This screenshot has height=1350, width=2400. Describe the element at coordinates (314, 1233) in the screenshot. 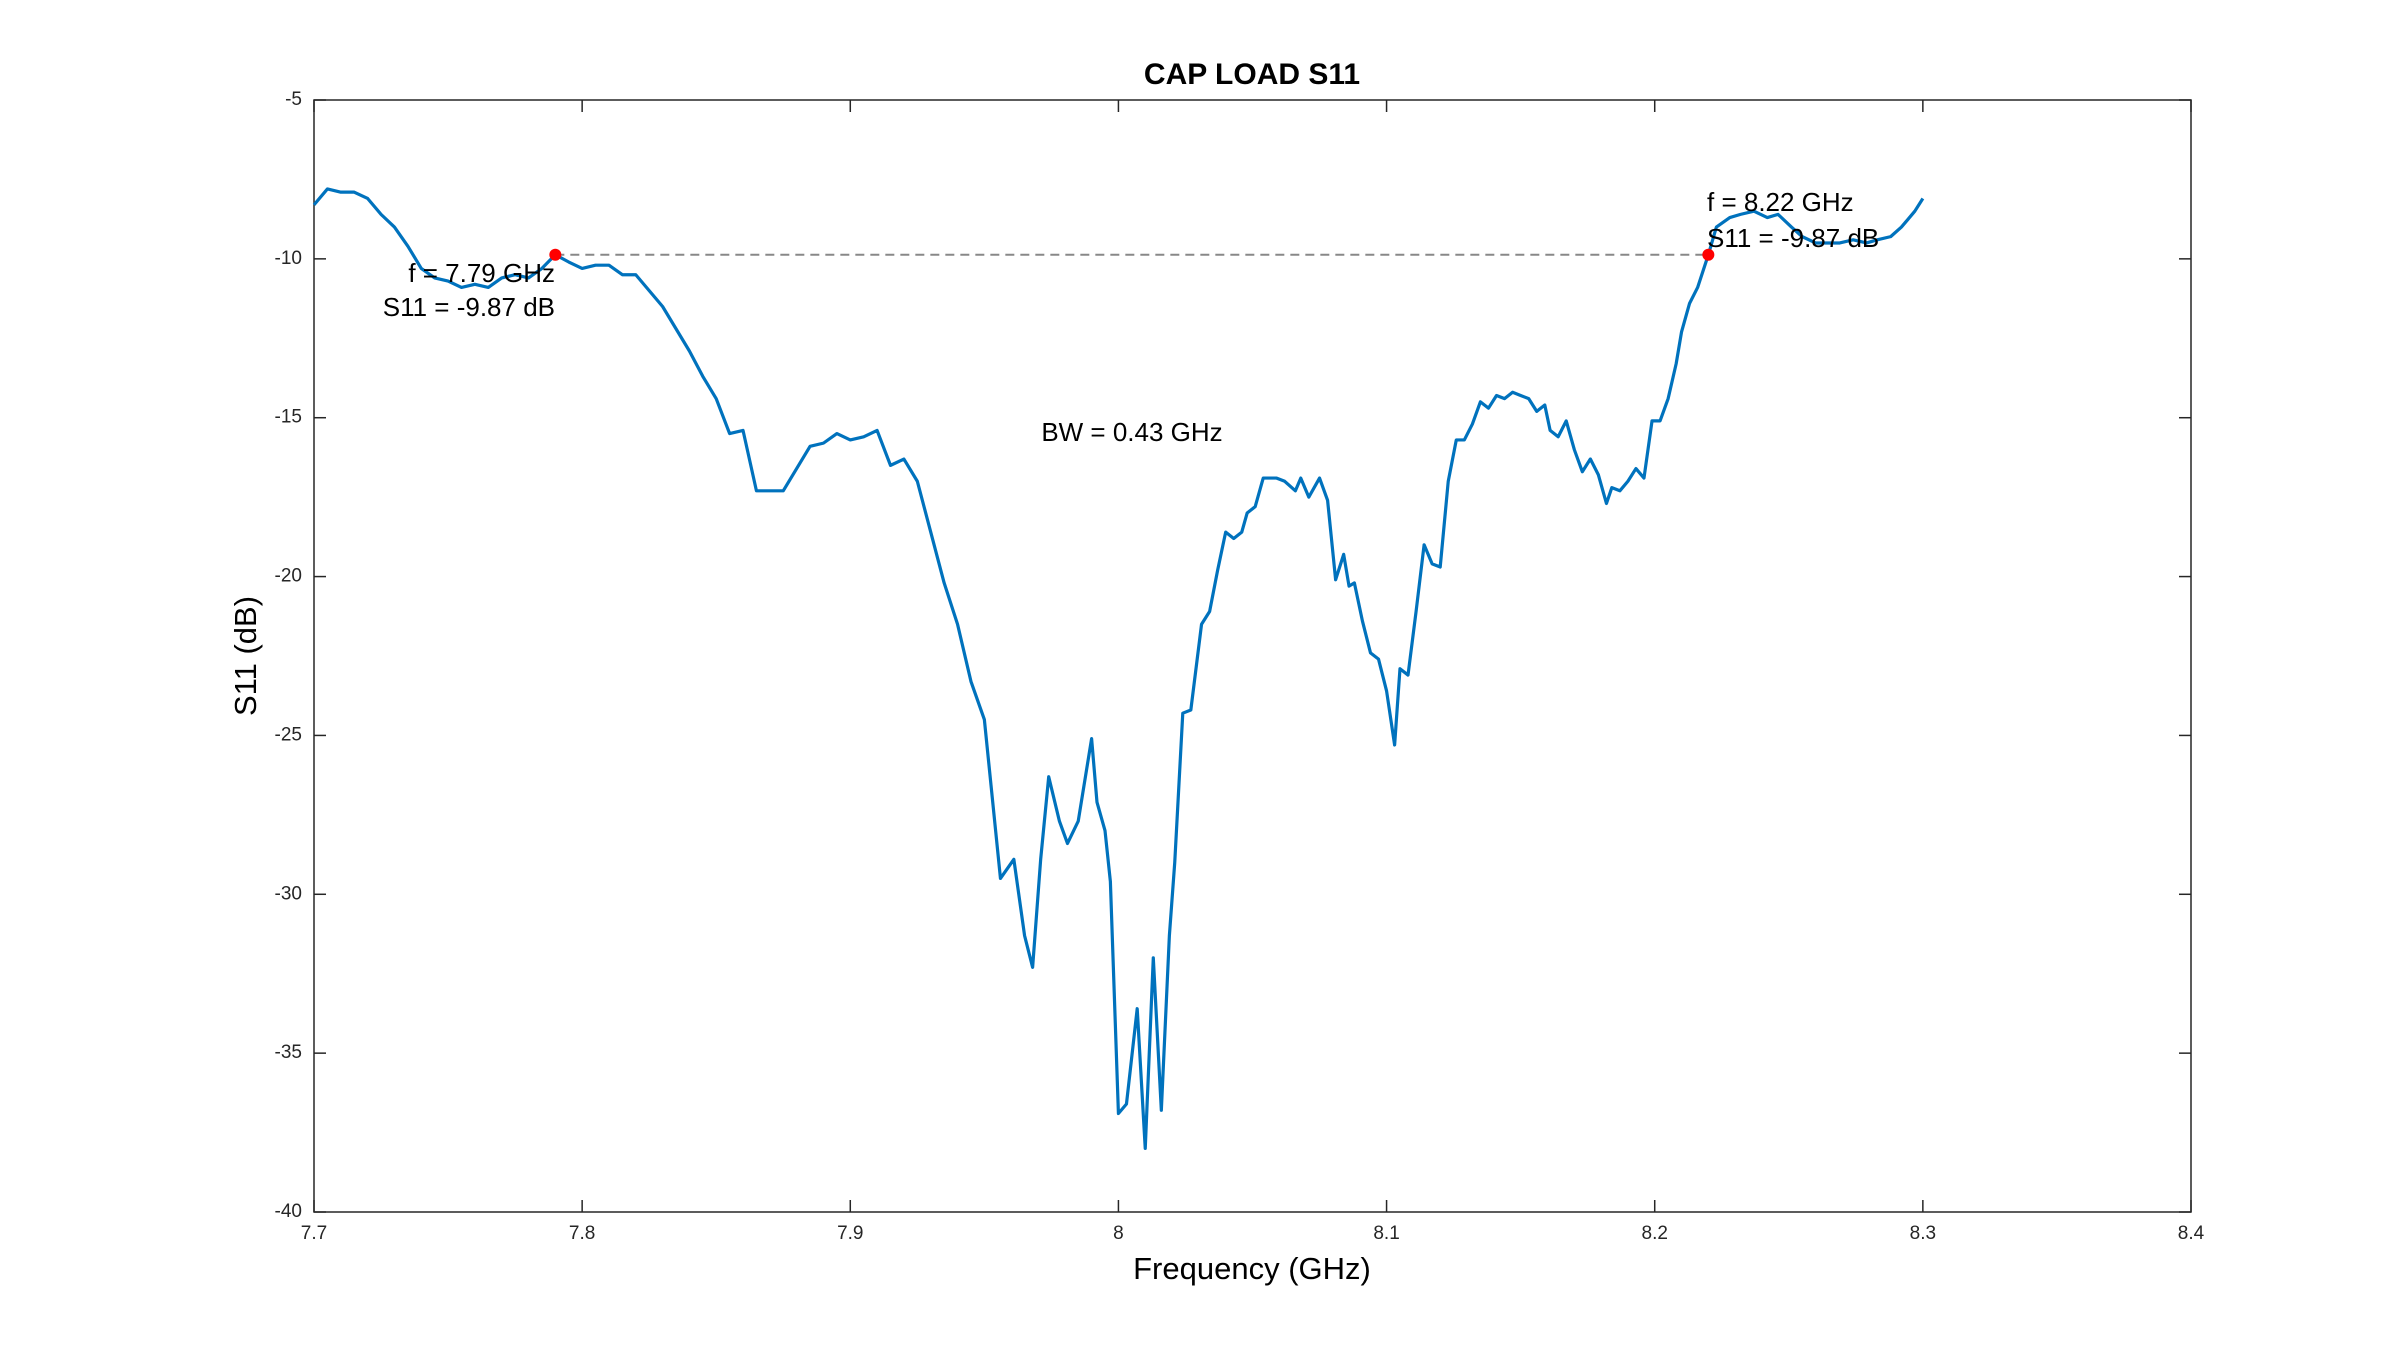

I see `x-tick-label: 7.7` at that location.